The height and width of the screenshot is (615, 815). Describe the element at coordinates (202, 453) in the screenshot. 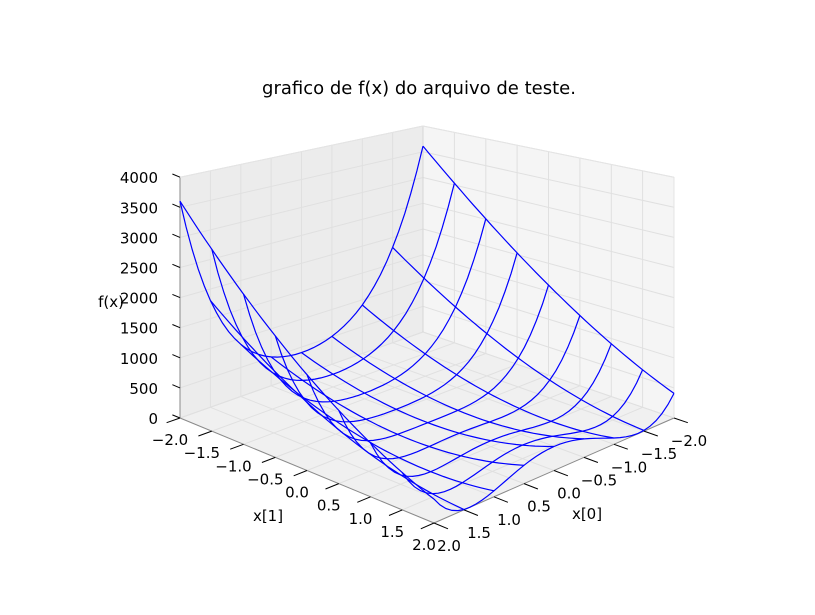

I see `y-tick-label: −1.5` at that location.